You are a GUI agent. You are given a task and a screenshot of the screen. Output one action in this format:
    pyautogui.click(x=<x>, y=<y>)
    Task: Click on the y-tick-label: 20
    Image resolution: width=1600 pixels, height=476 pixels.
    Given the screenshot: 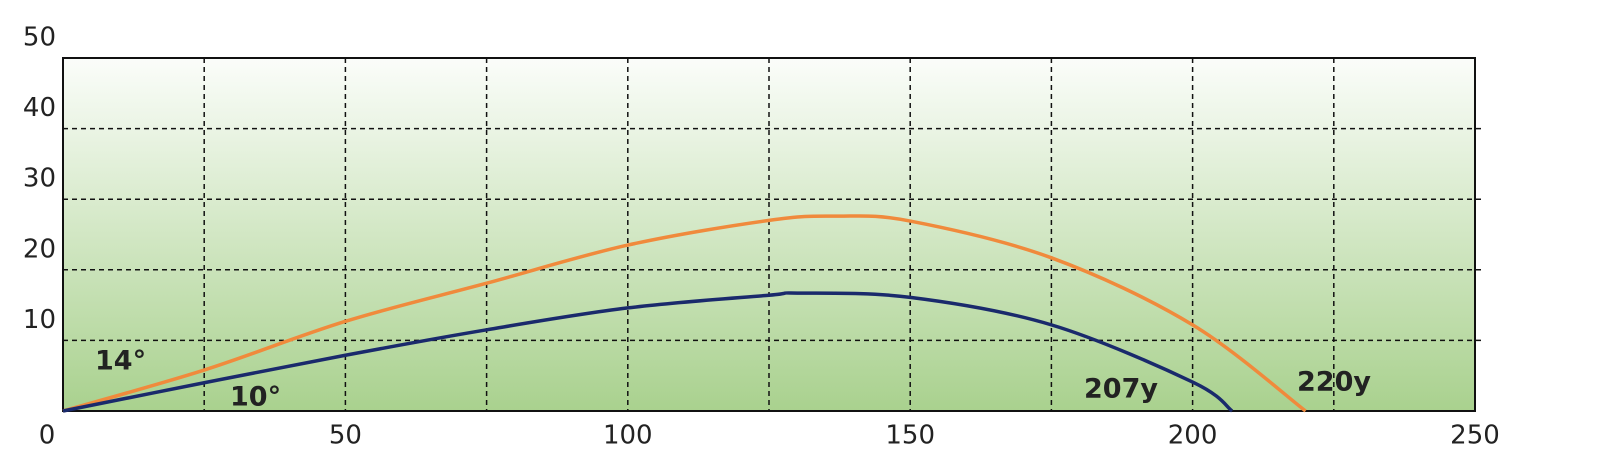 What is the action you would take?
    pyautogui.click(x=39, y=249)
    